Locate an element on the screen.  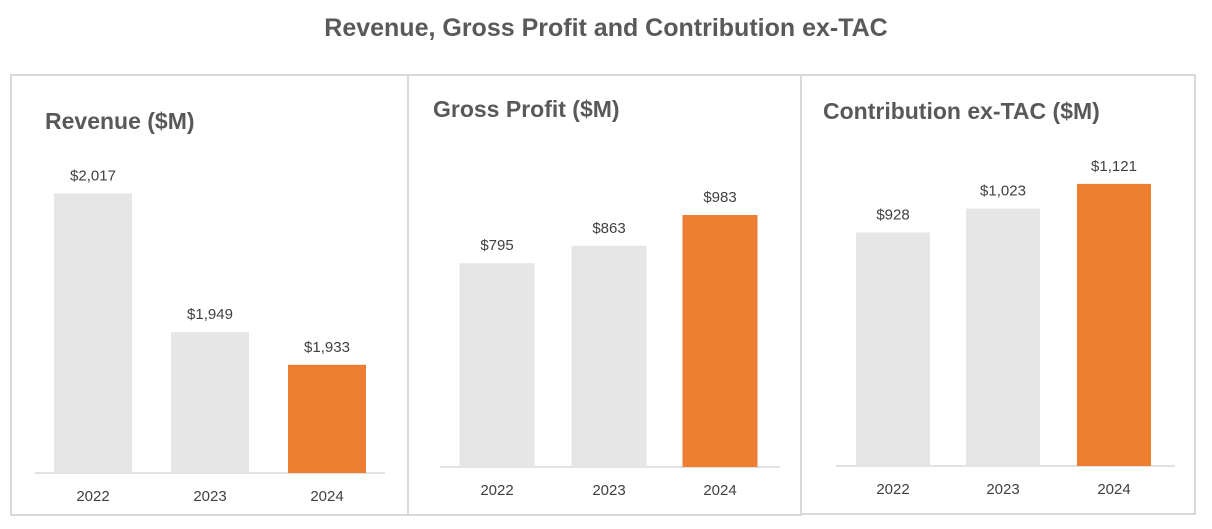
data-label: $1,023 is located at coordinates (1003, 191).